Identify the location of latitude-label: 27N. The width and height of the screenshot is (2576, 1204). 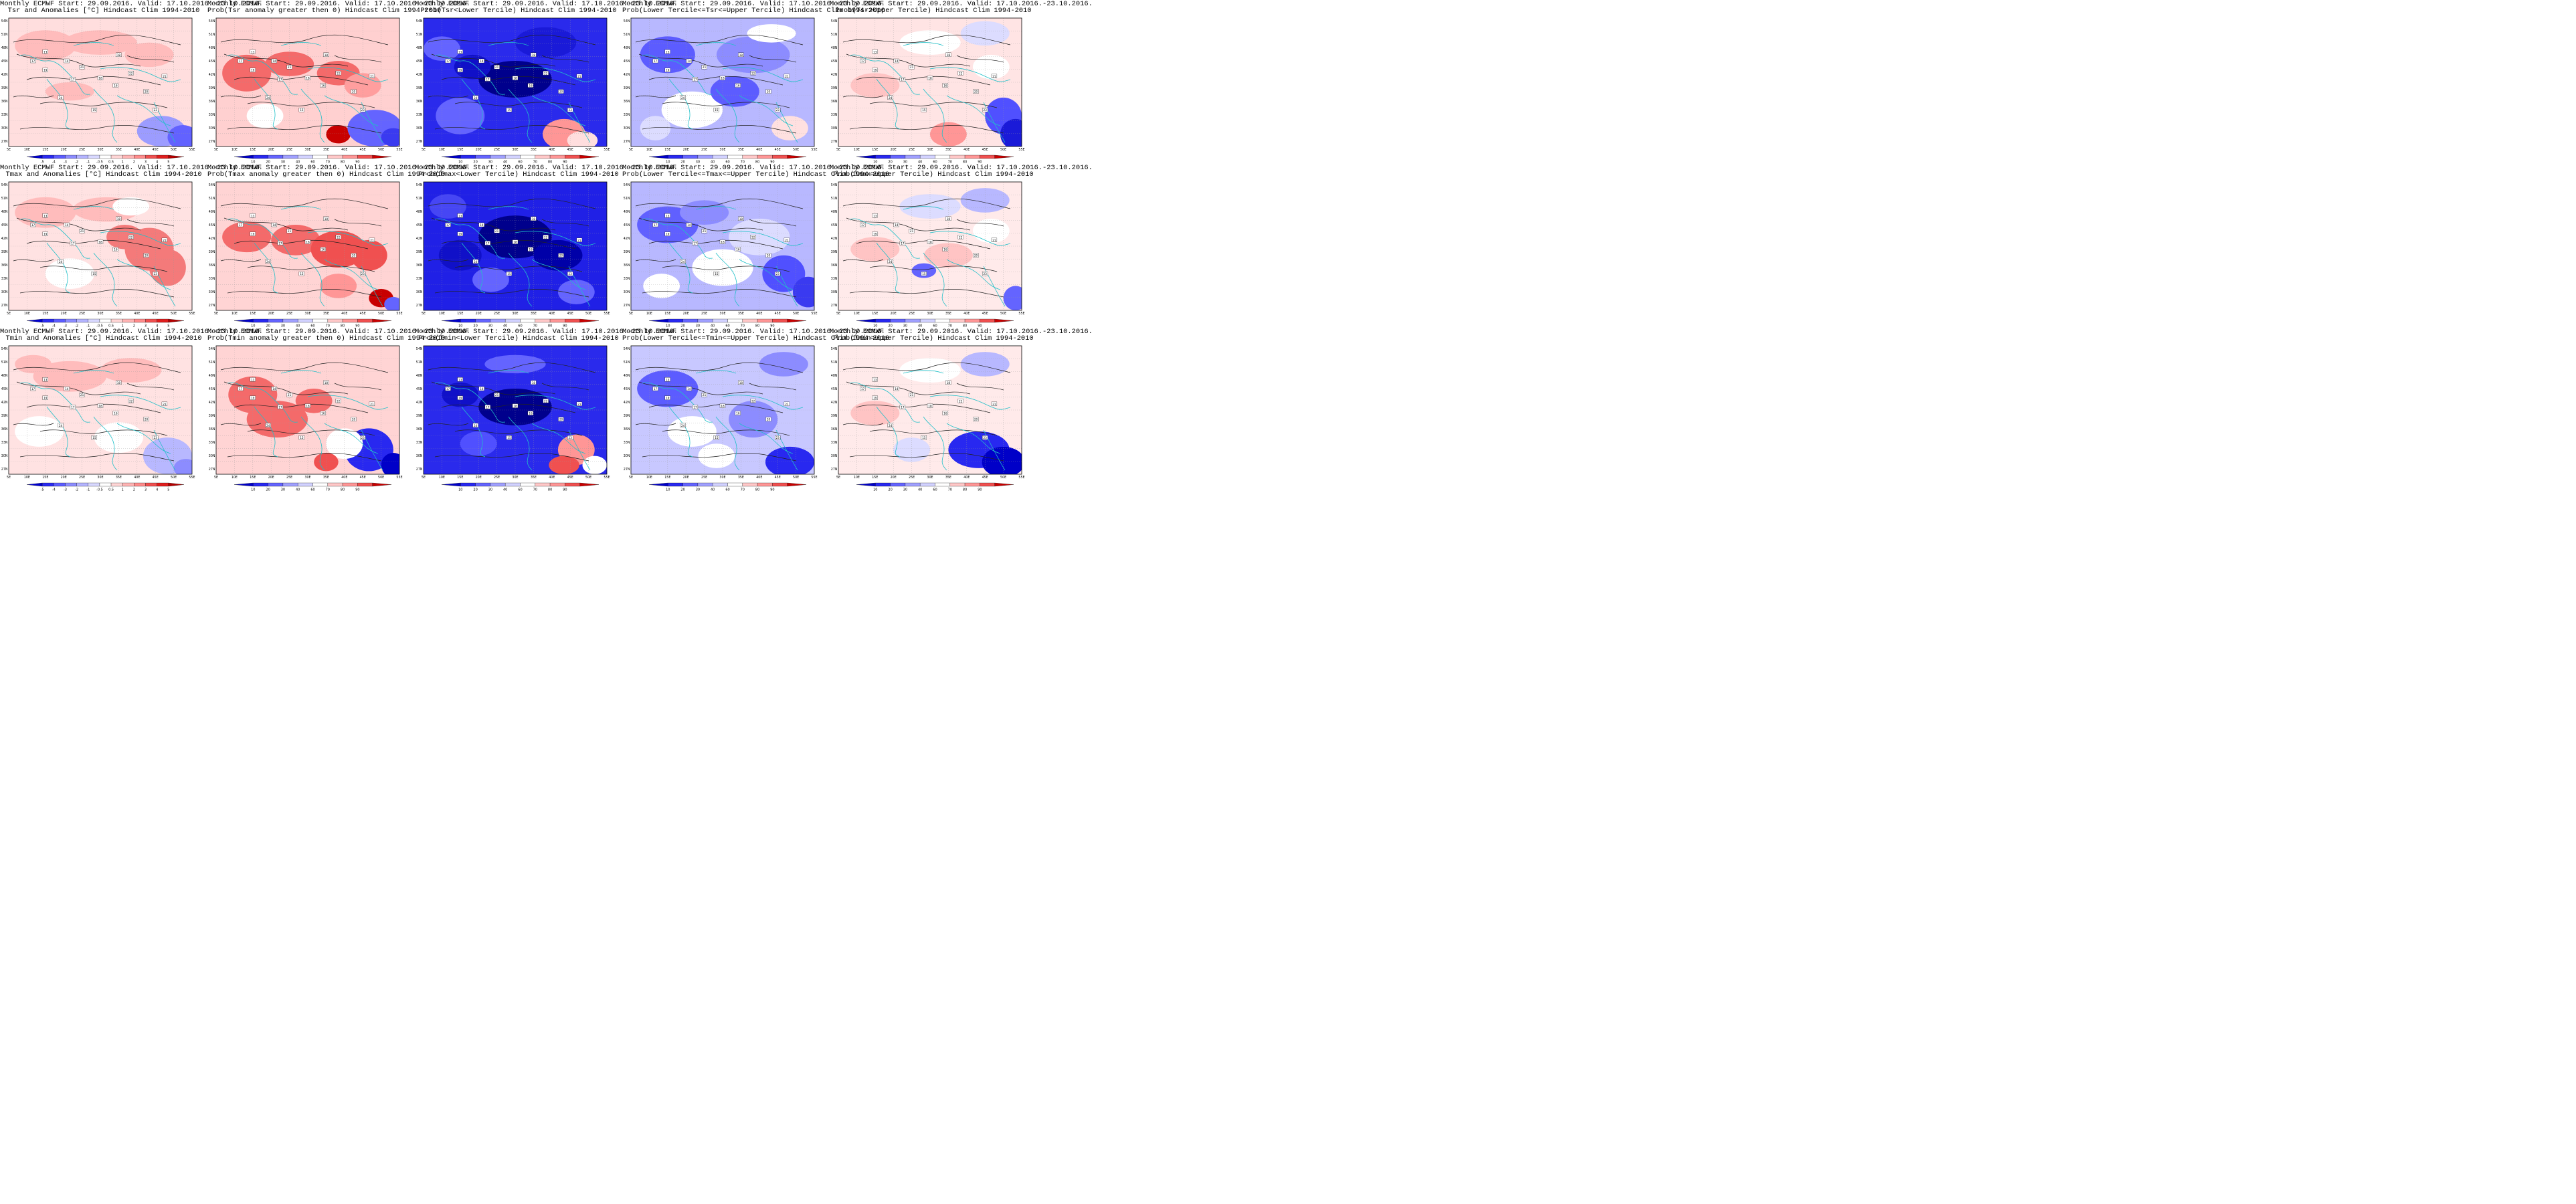
(212, 142).